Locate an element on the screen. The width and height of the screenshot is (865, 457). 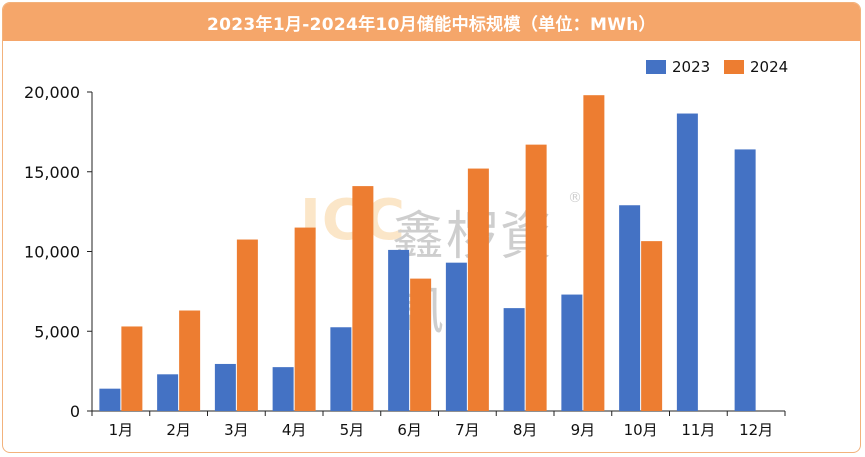
x-tick-label: 8月 is located at coordinates (525, 430).